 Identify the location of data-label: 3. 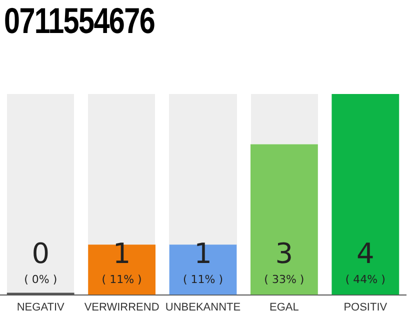
(284, 253).